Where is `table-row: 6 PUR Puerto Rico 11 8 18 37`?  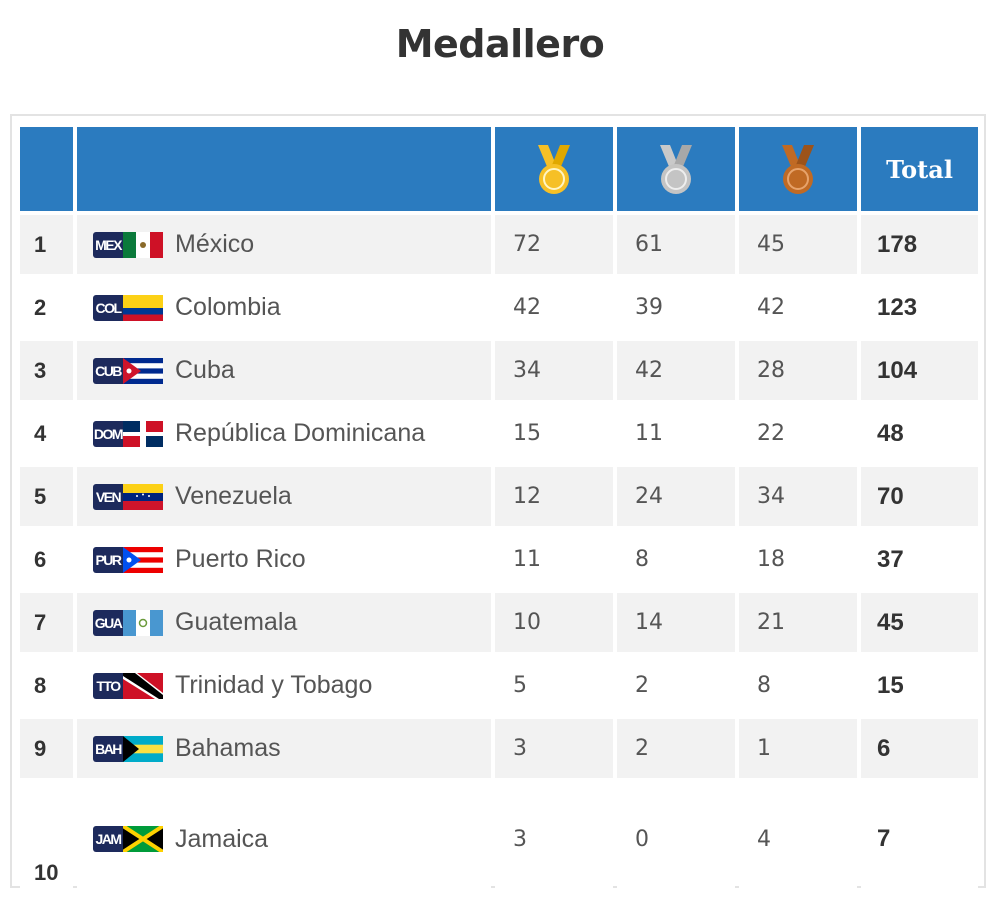
table-row: 6 PUR Puerto Rico 11 8 18 37 is located at coordinates (499, 559).